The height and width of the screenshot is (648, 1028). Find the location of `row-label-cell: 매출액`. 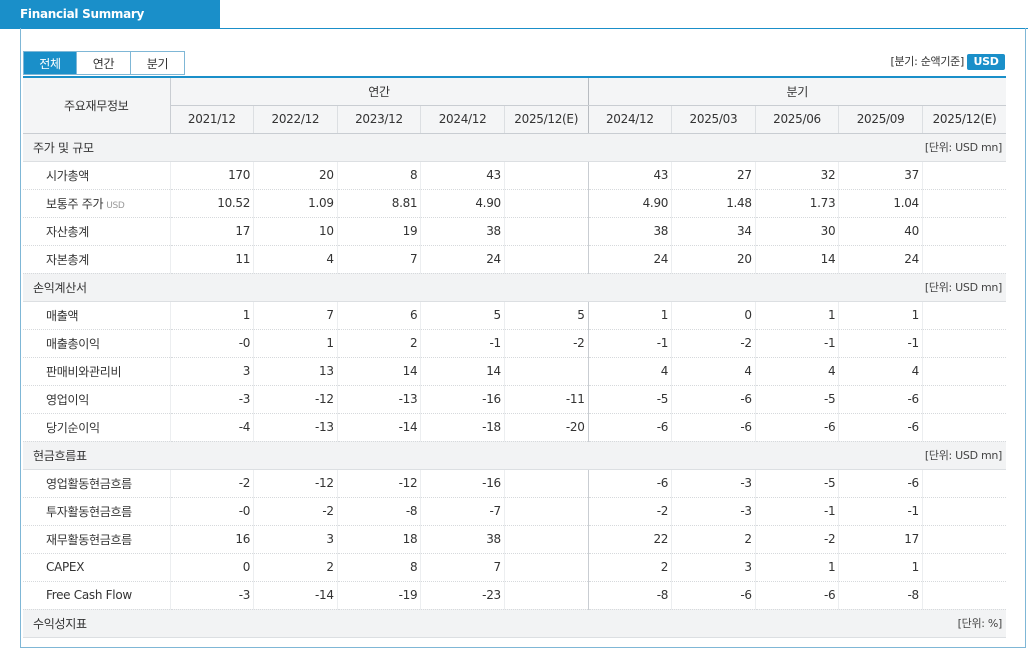

row-label-cell: 매출액 is located at coordinates (96, 315).